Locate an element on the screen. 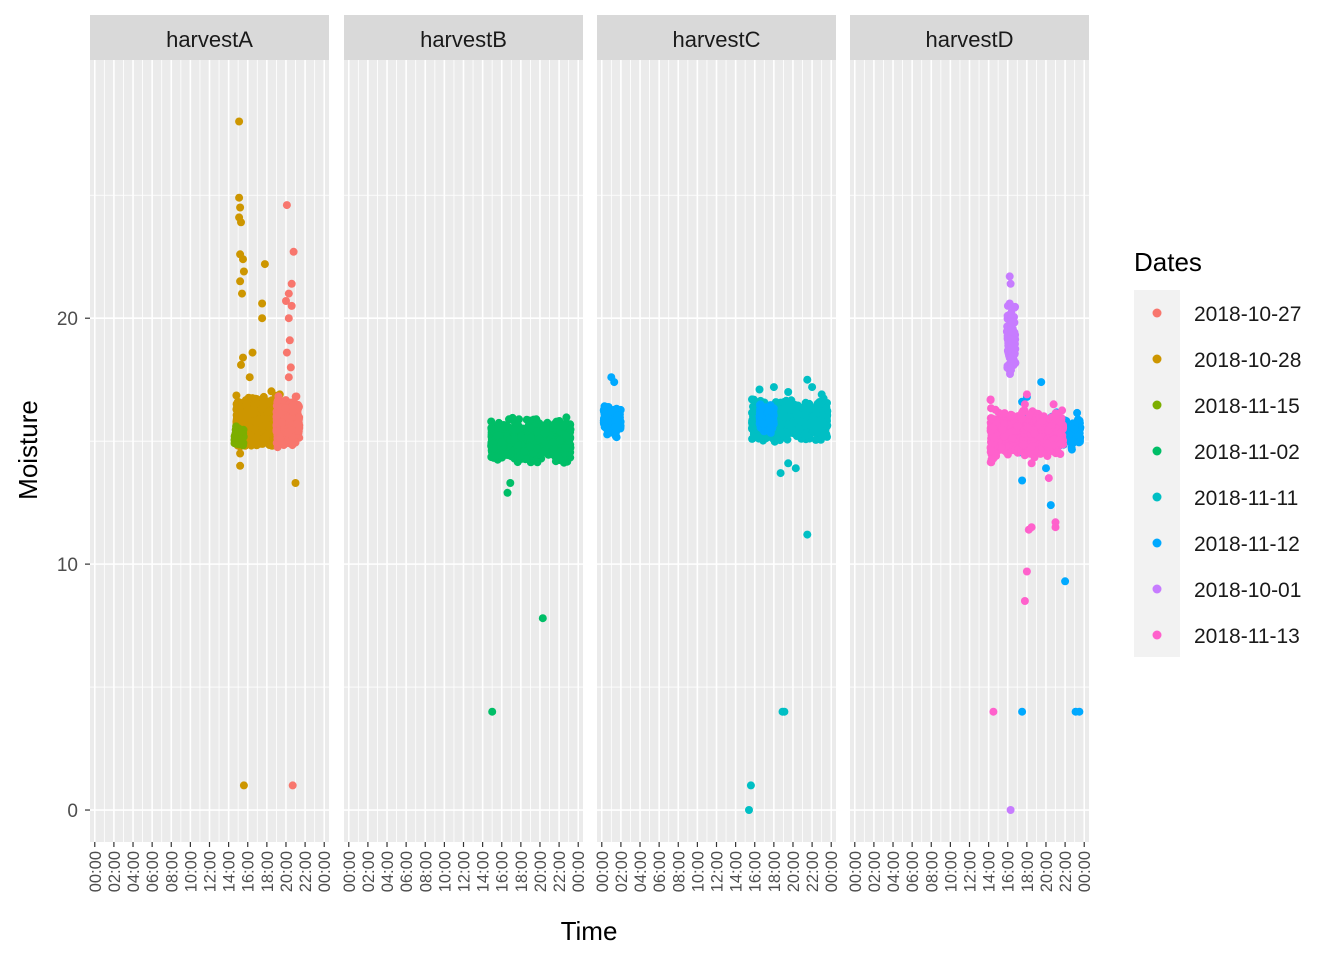 The width and height of the screenshot is (1344, 960). facet-strip-label: harvestB is located at coordinates (463, 39).